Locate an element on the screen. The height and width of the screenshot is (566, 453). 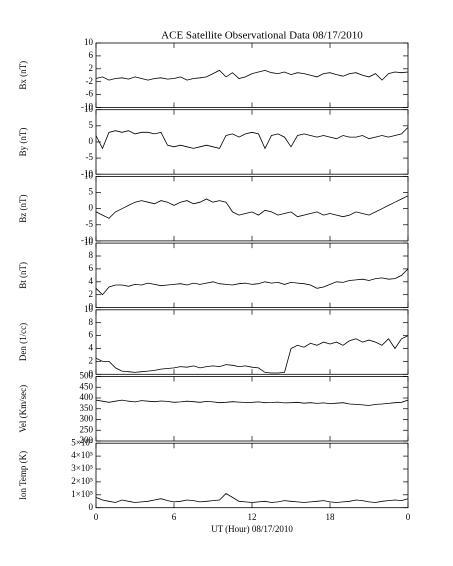
y-axis-label: Den (1/cc) is located at coordinates (23, 342).